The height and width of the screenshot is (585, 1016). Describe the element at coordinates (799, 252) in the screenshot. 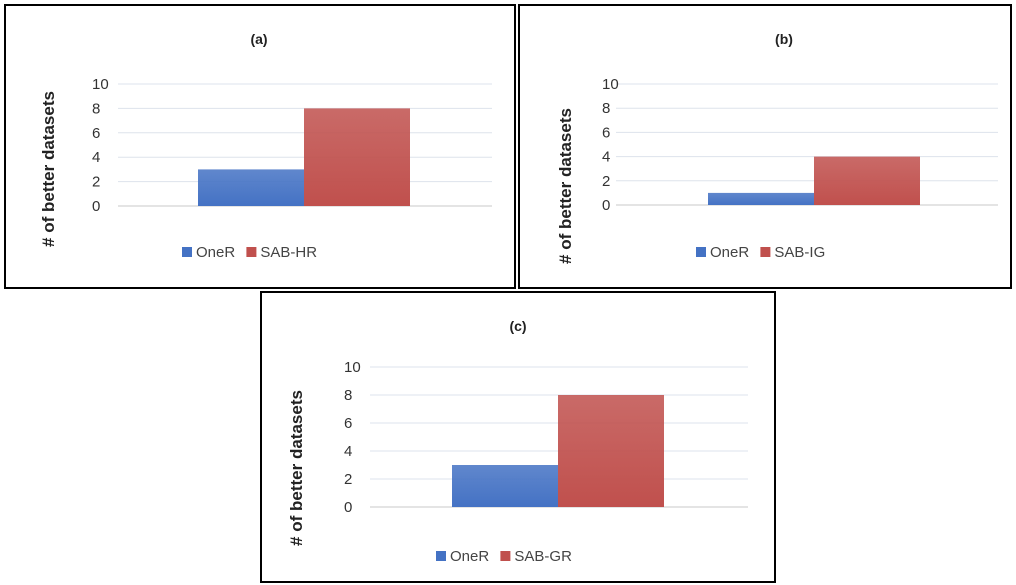

I see `legend-label: SAB-IG` at that location.